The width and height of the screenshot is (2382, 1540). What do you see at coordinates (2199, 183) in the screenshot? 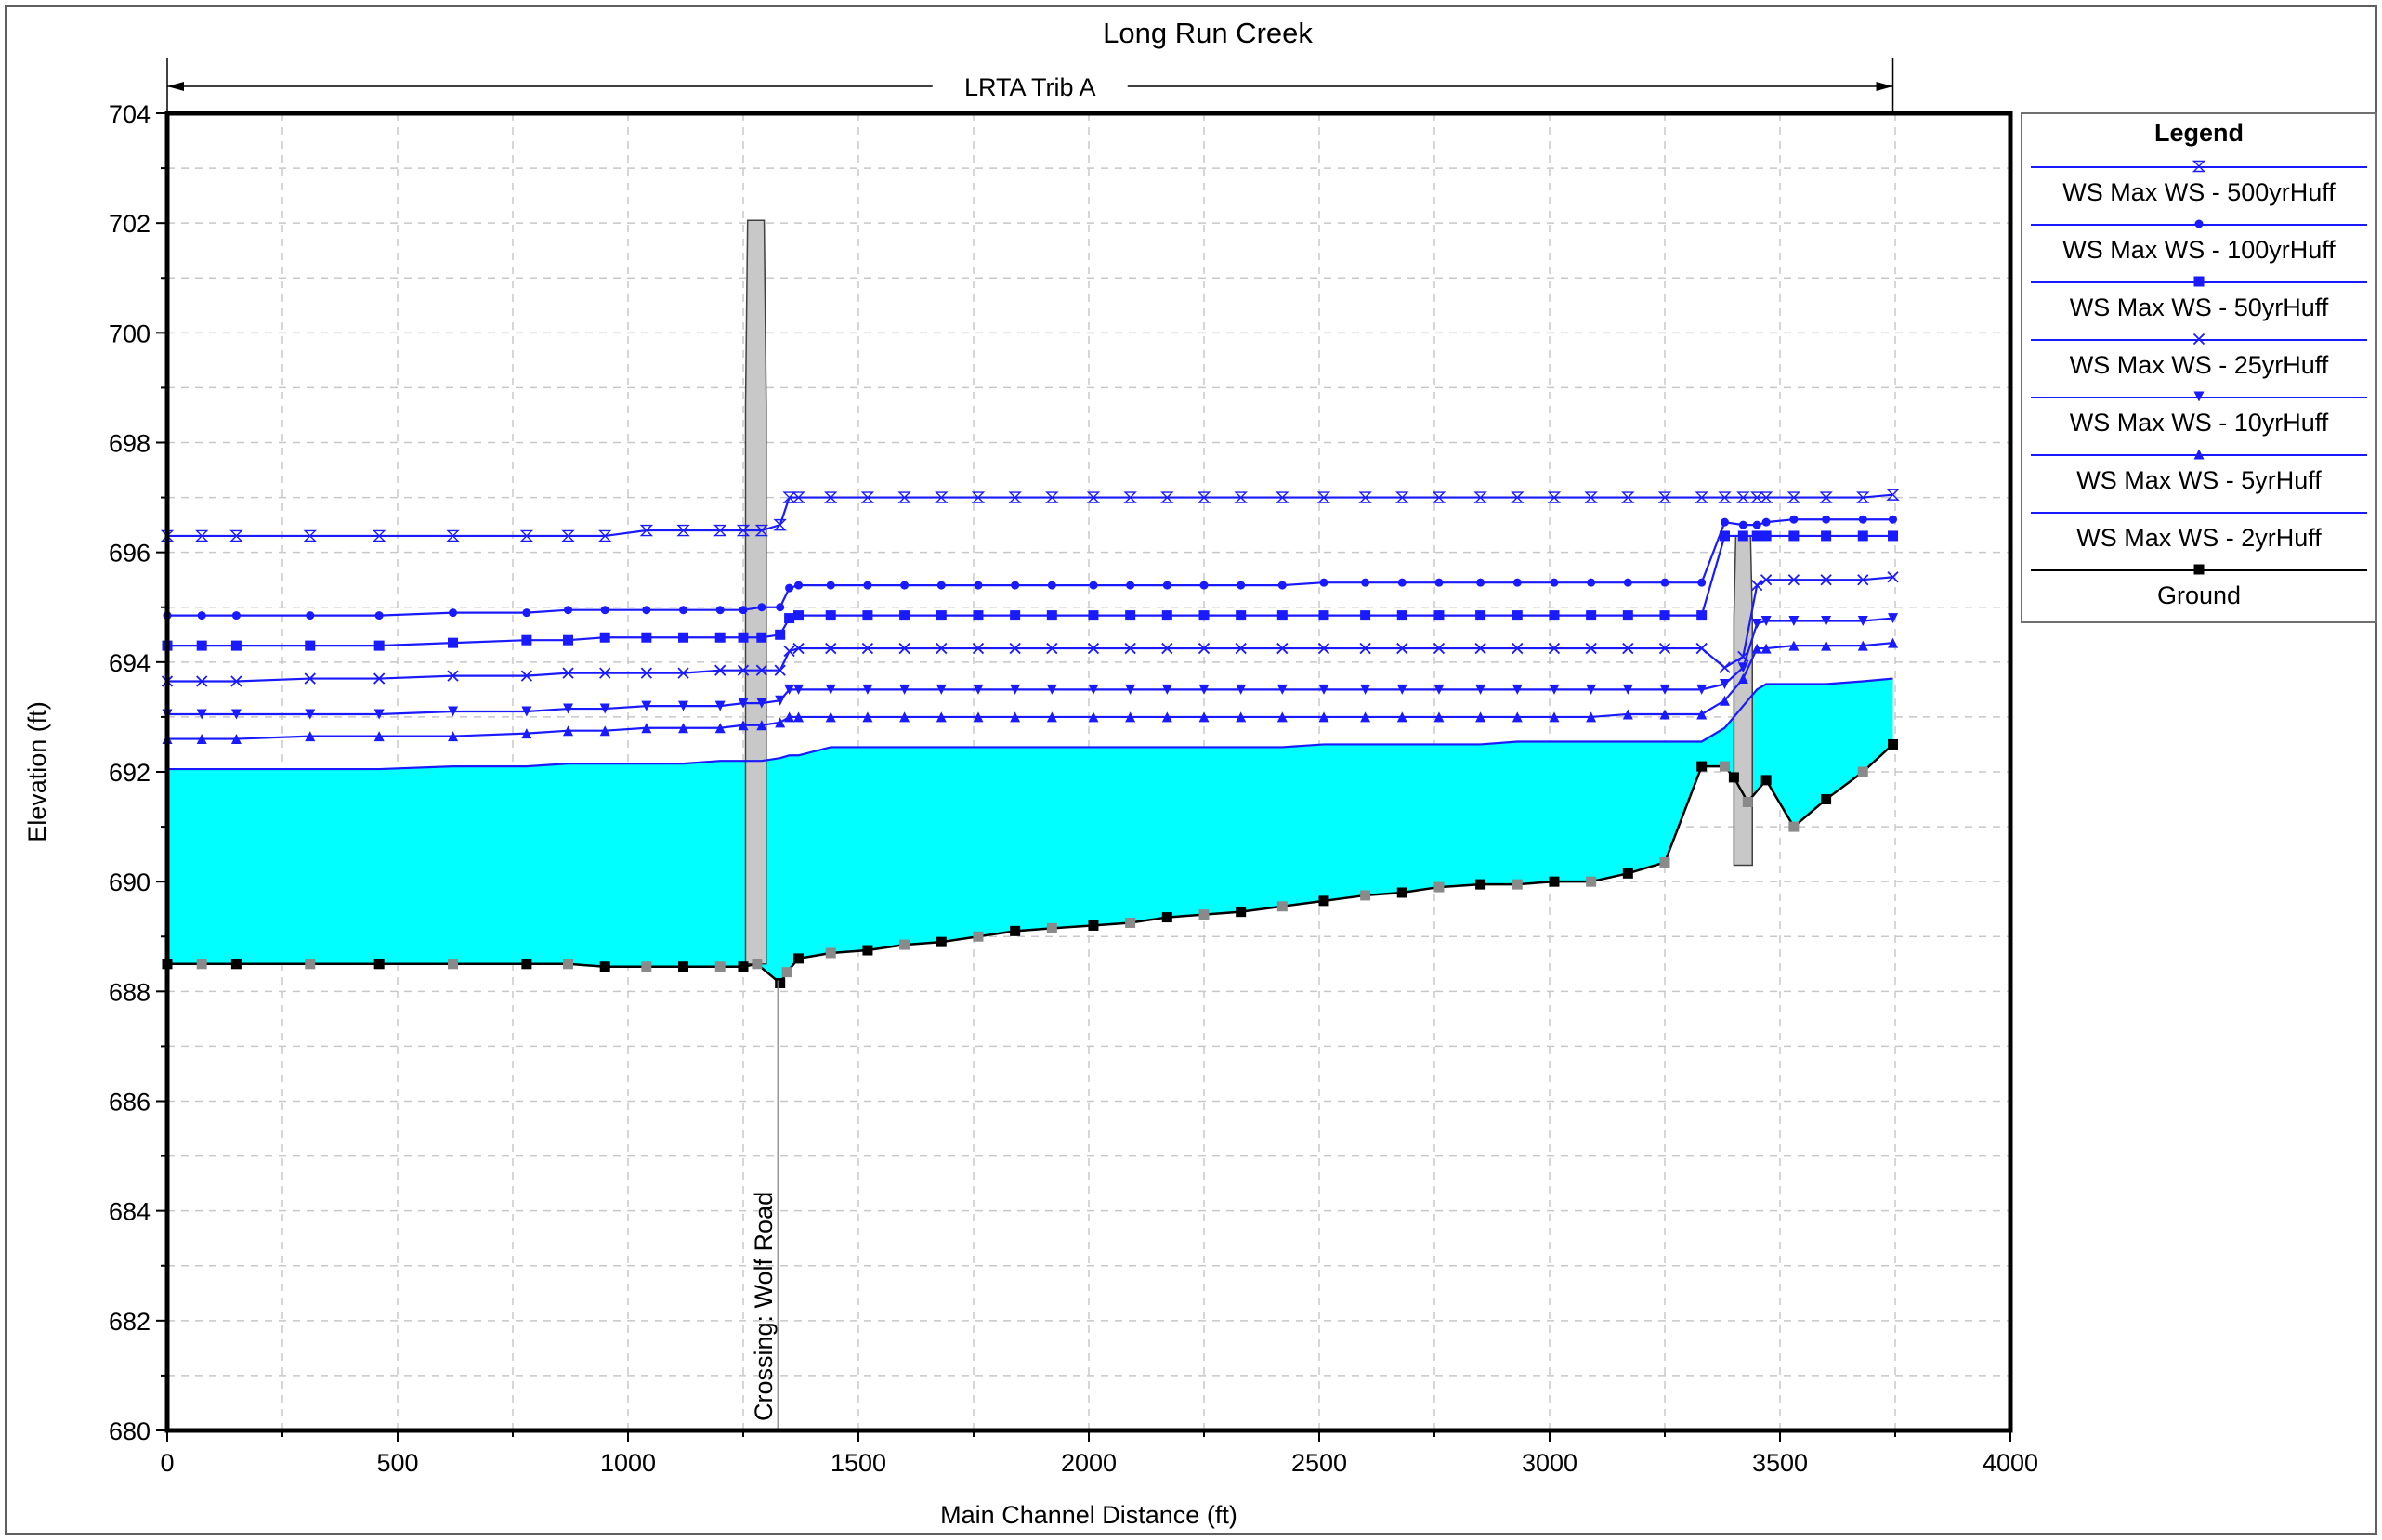
I see `legend-entry: WS Max WS - 500yrHuff` at bounding box center [2199, 183].